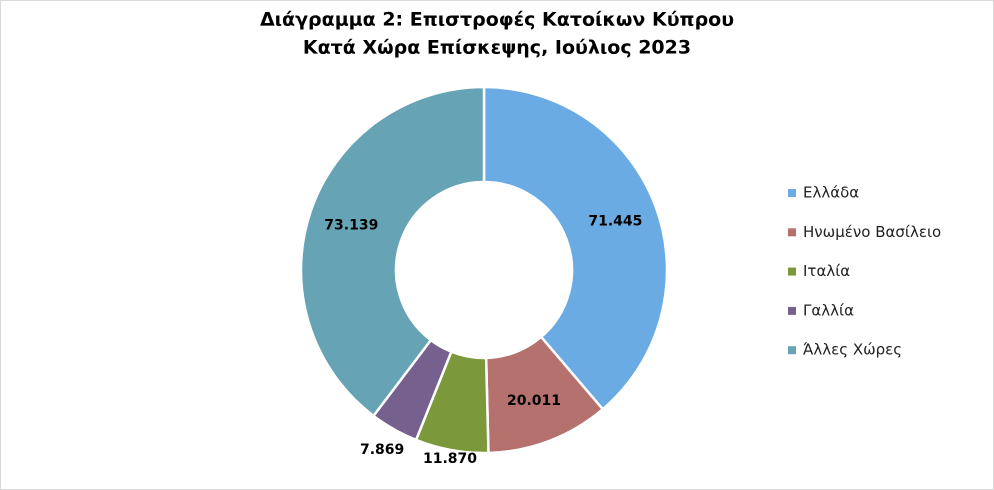 The height and width of the screenshot is (490, 994). Describe the element at coordinates (534, 401) in the screenshot. I see `value-label: 20.011` at that location.